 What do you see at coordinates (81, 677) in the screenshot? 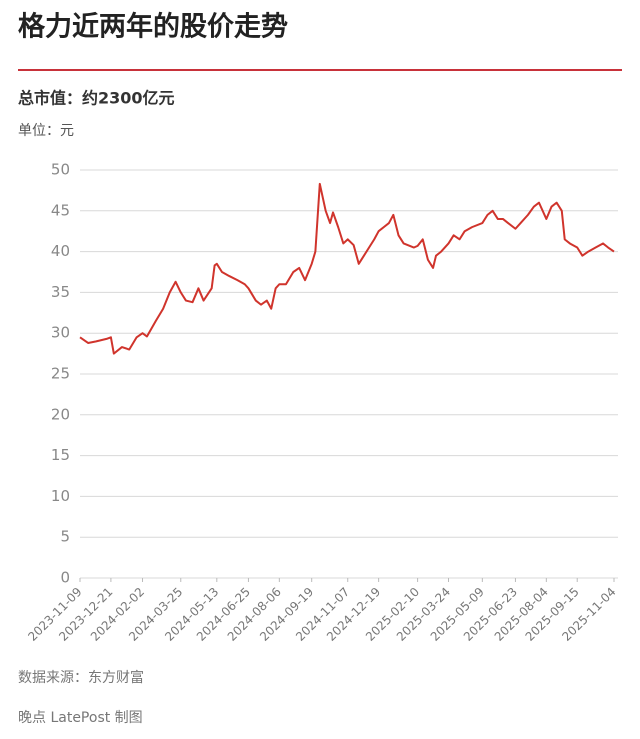
I see `source: 数据来源：东方财富` at bounding box center [81, 677].